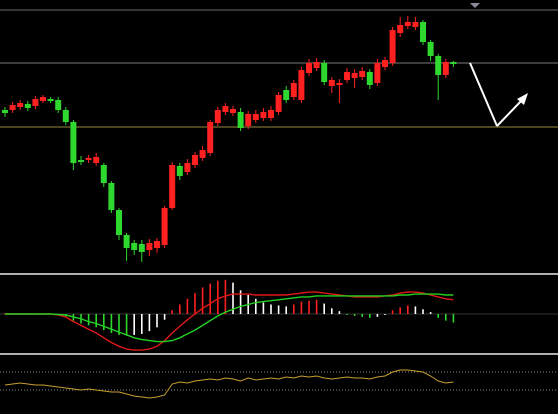 The image size is (558, 414). I want to click on arrow-head, so click(522, 99).